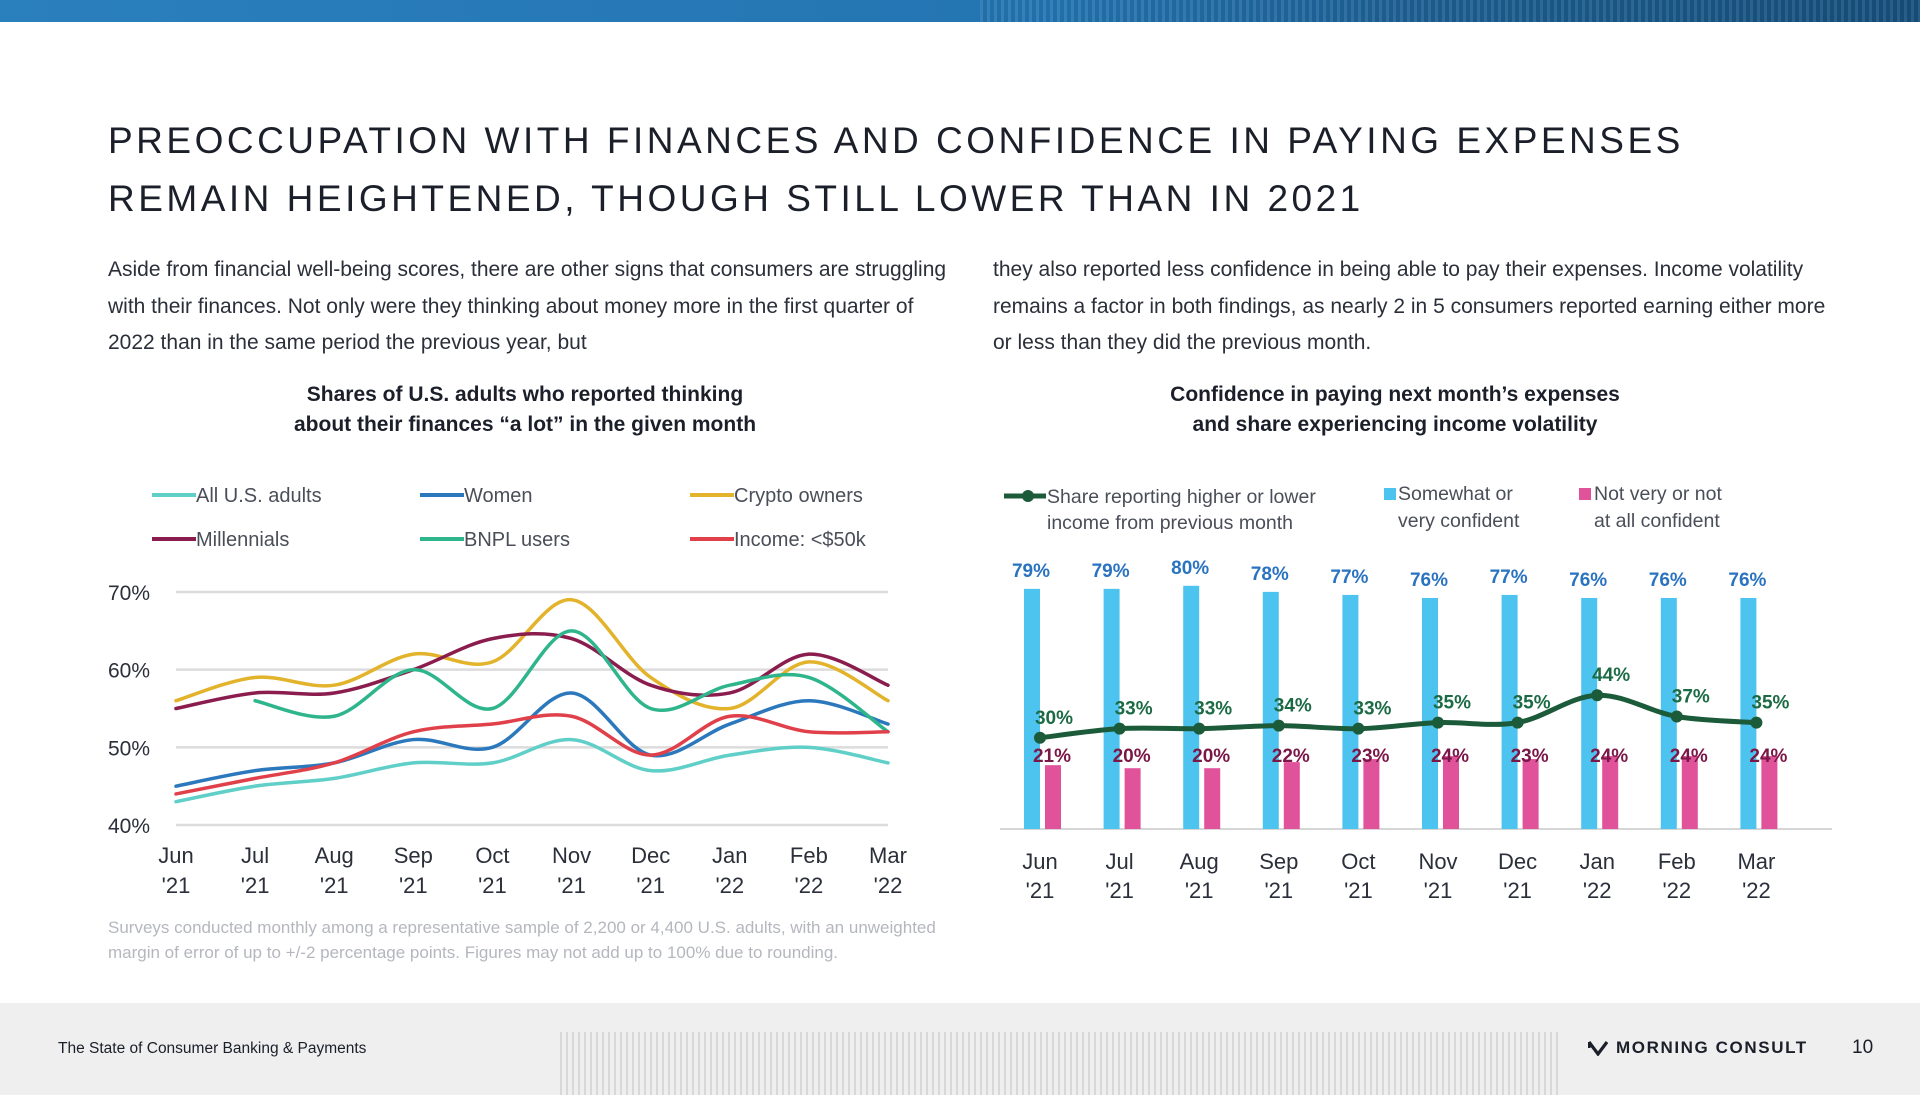  Describe the element at coordinates (129, 593) in the screenshot. I see `y-tick-label: 70%` at that location.